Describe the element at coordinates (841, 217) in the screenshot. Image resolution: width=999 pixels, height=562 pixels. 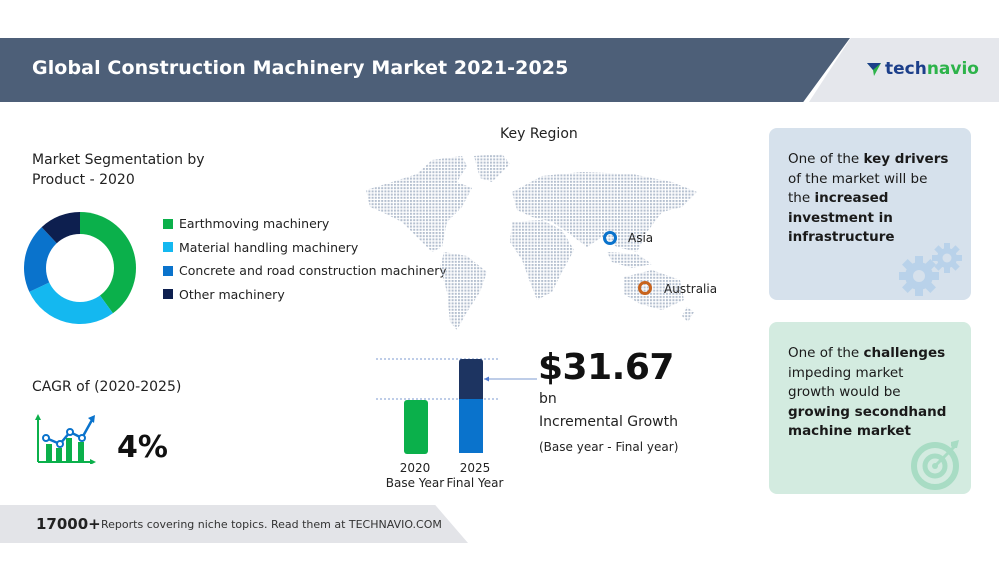
I see `card-text-bold: increased investment in infrastructure` at that location.